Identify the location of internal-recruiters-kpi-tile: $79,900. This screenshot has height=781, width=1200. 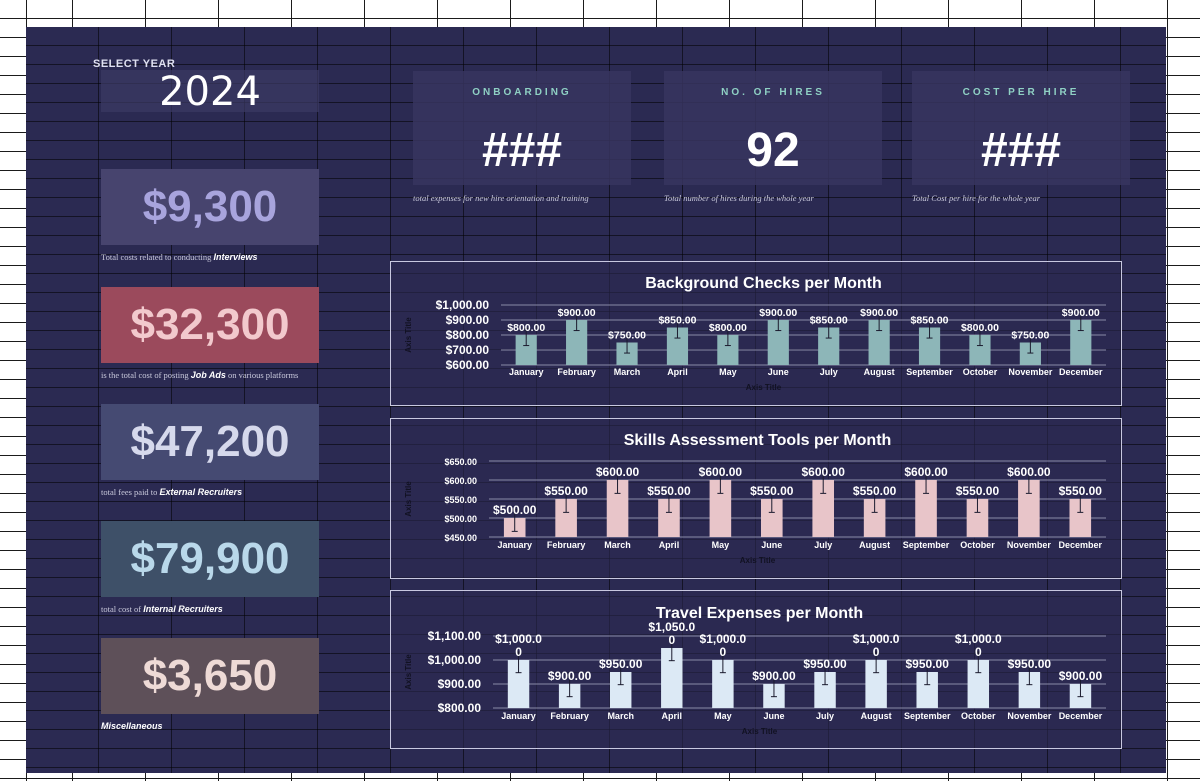
(210, 559).